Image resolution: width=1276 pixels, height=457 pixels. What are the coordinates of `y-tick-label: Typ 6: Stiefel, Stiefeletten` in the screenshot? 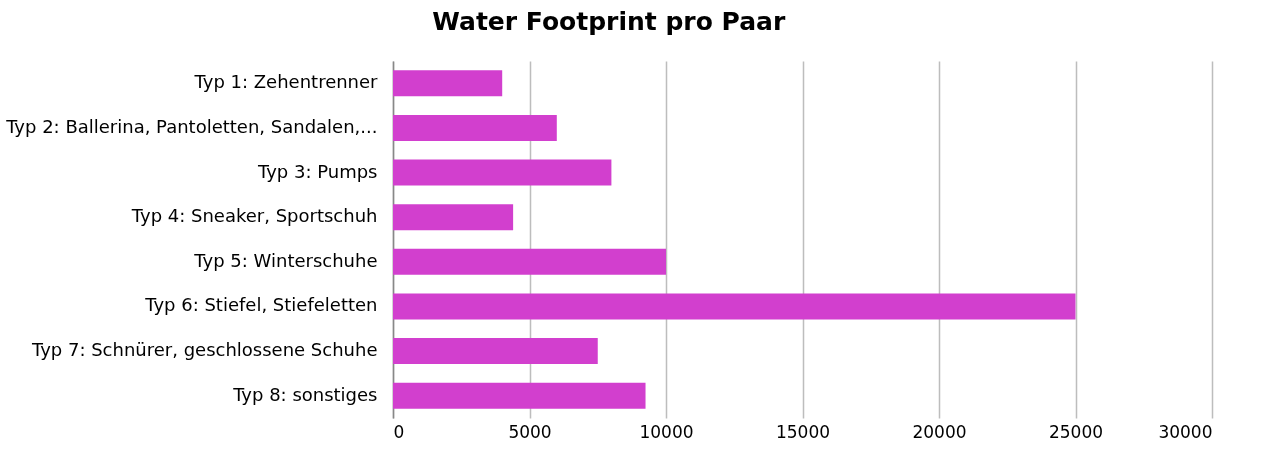 It's located at (261, 305).